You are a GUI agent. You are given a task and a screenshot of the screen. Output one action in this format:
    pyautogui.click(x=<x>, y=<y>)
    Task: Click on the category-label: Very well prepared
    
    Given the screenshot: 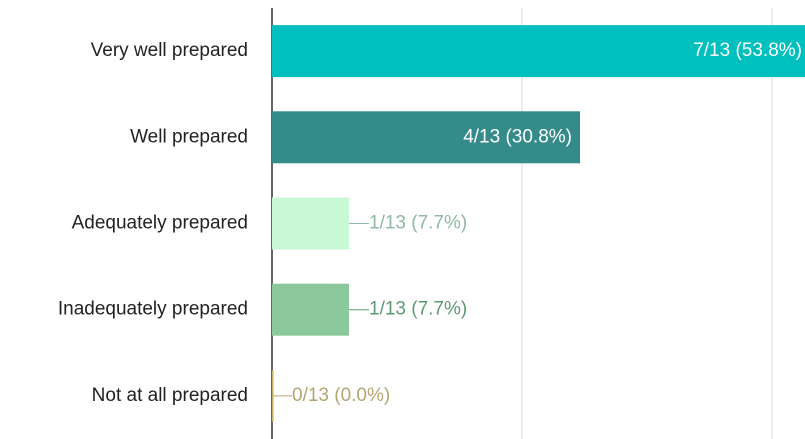 What is the action you would take?
    pyautogui.click(x=169, y=50)
    